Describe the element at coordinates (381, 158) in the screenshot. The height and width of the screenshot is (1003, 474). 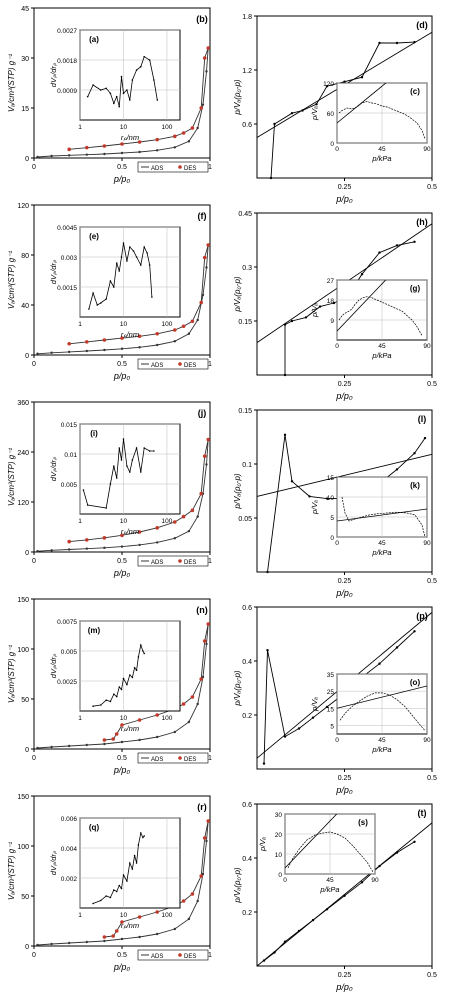
I see `lang-x-axis-label: p/kPa` at that location.